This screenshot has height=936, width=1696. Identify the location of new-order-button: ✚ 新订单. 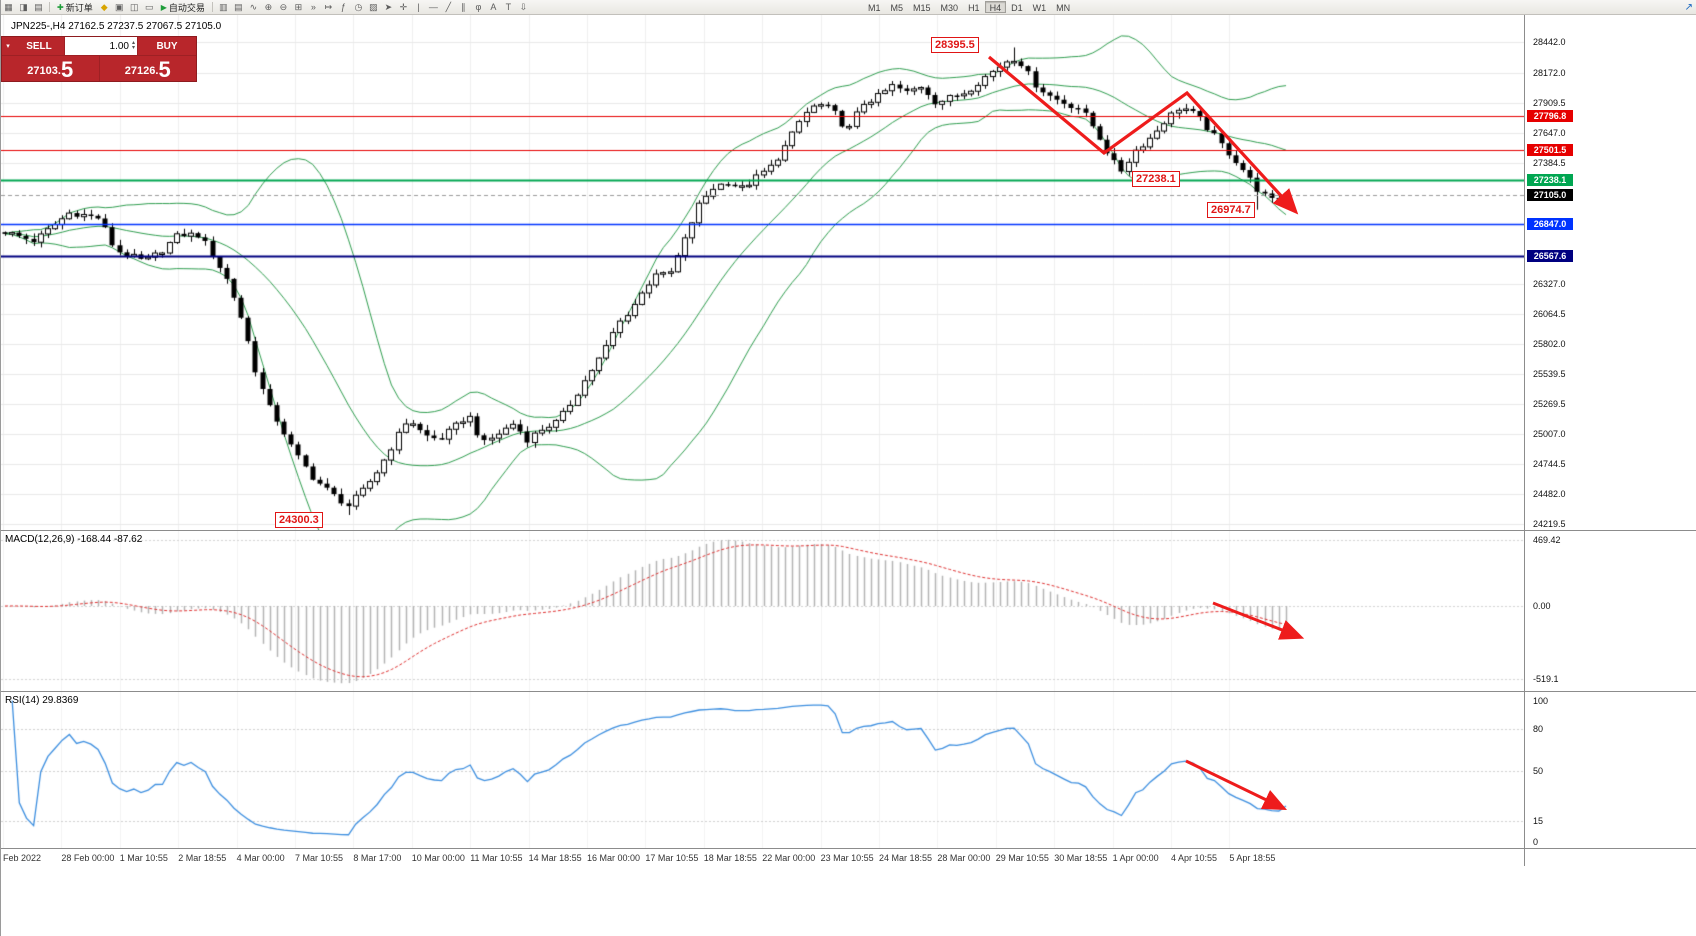
(75, 7).